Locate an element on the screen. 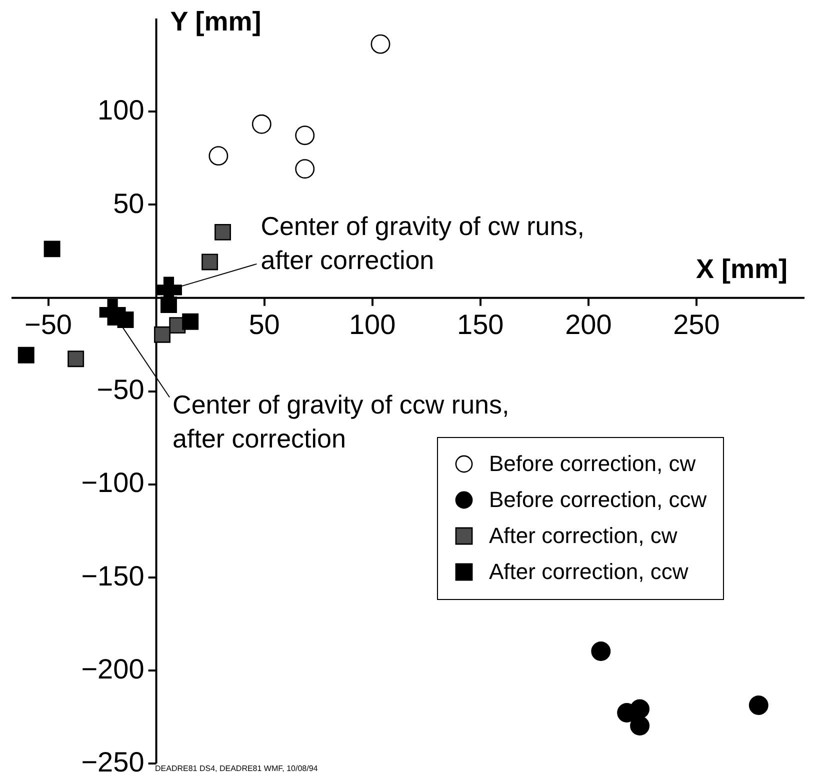  y-tick-label: −200 is located at coordinates (112, 668).